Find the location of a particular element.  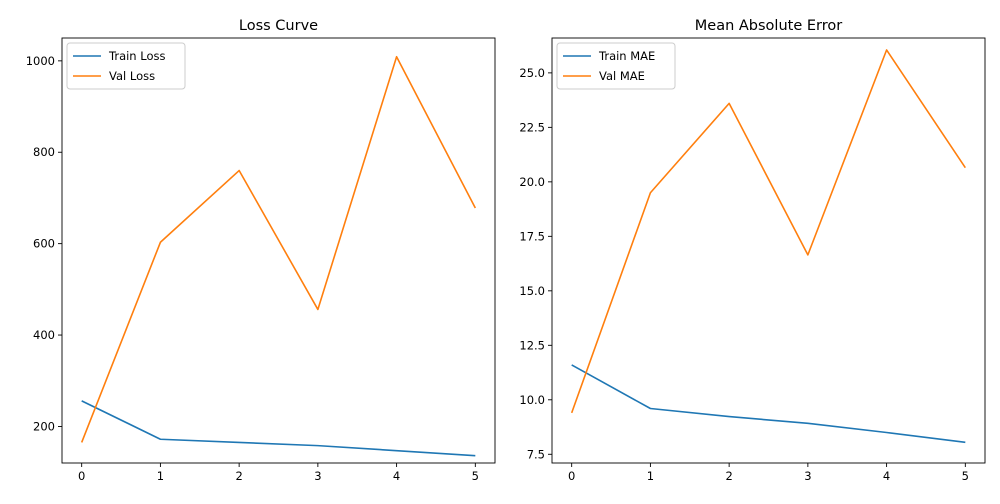

y-tick-label: 15.0 is located at coordinates (532, 291).